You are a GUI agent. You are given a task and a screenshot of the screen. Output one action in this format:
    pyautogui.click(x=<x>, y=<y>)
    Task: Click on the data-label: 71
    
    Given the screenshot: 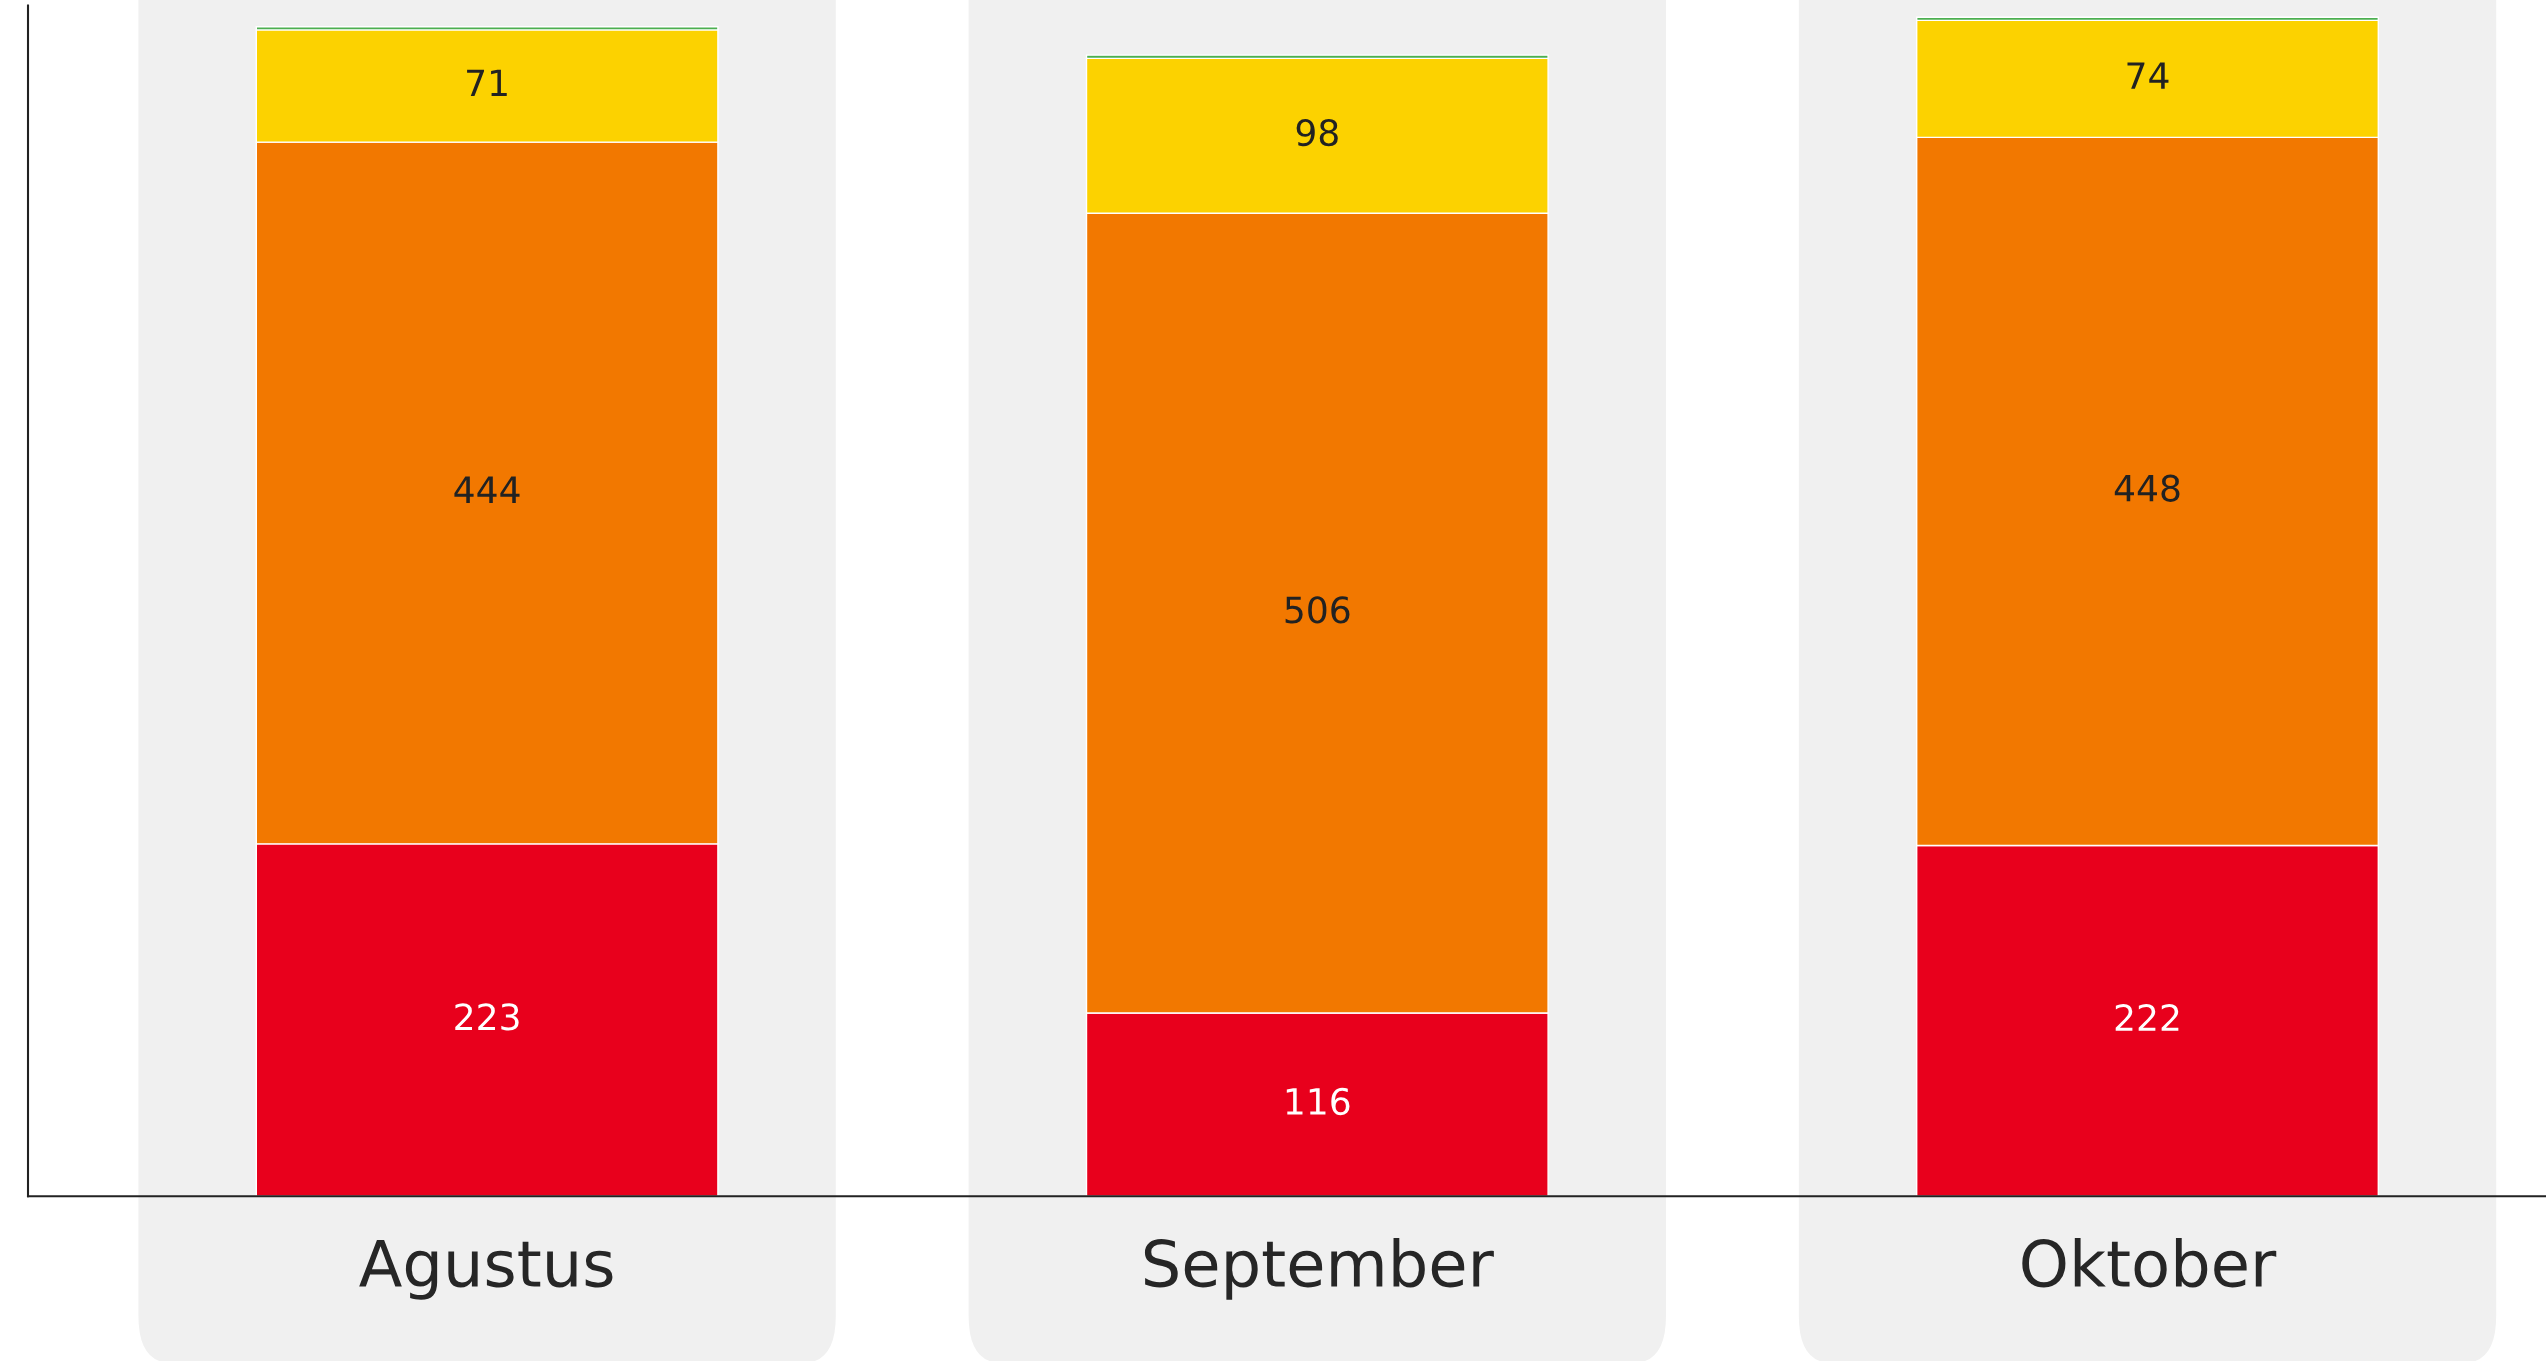 What is the action you would take?
    pyautogui.click(x=487, y=82)
    